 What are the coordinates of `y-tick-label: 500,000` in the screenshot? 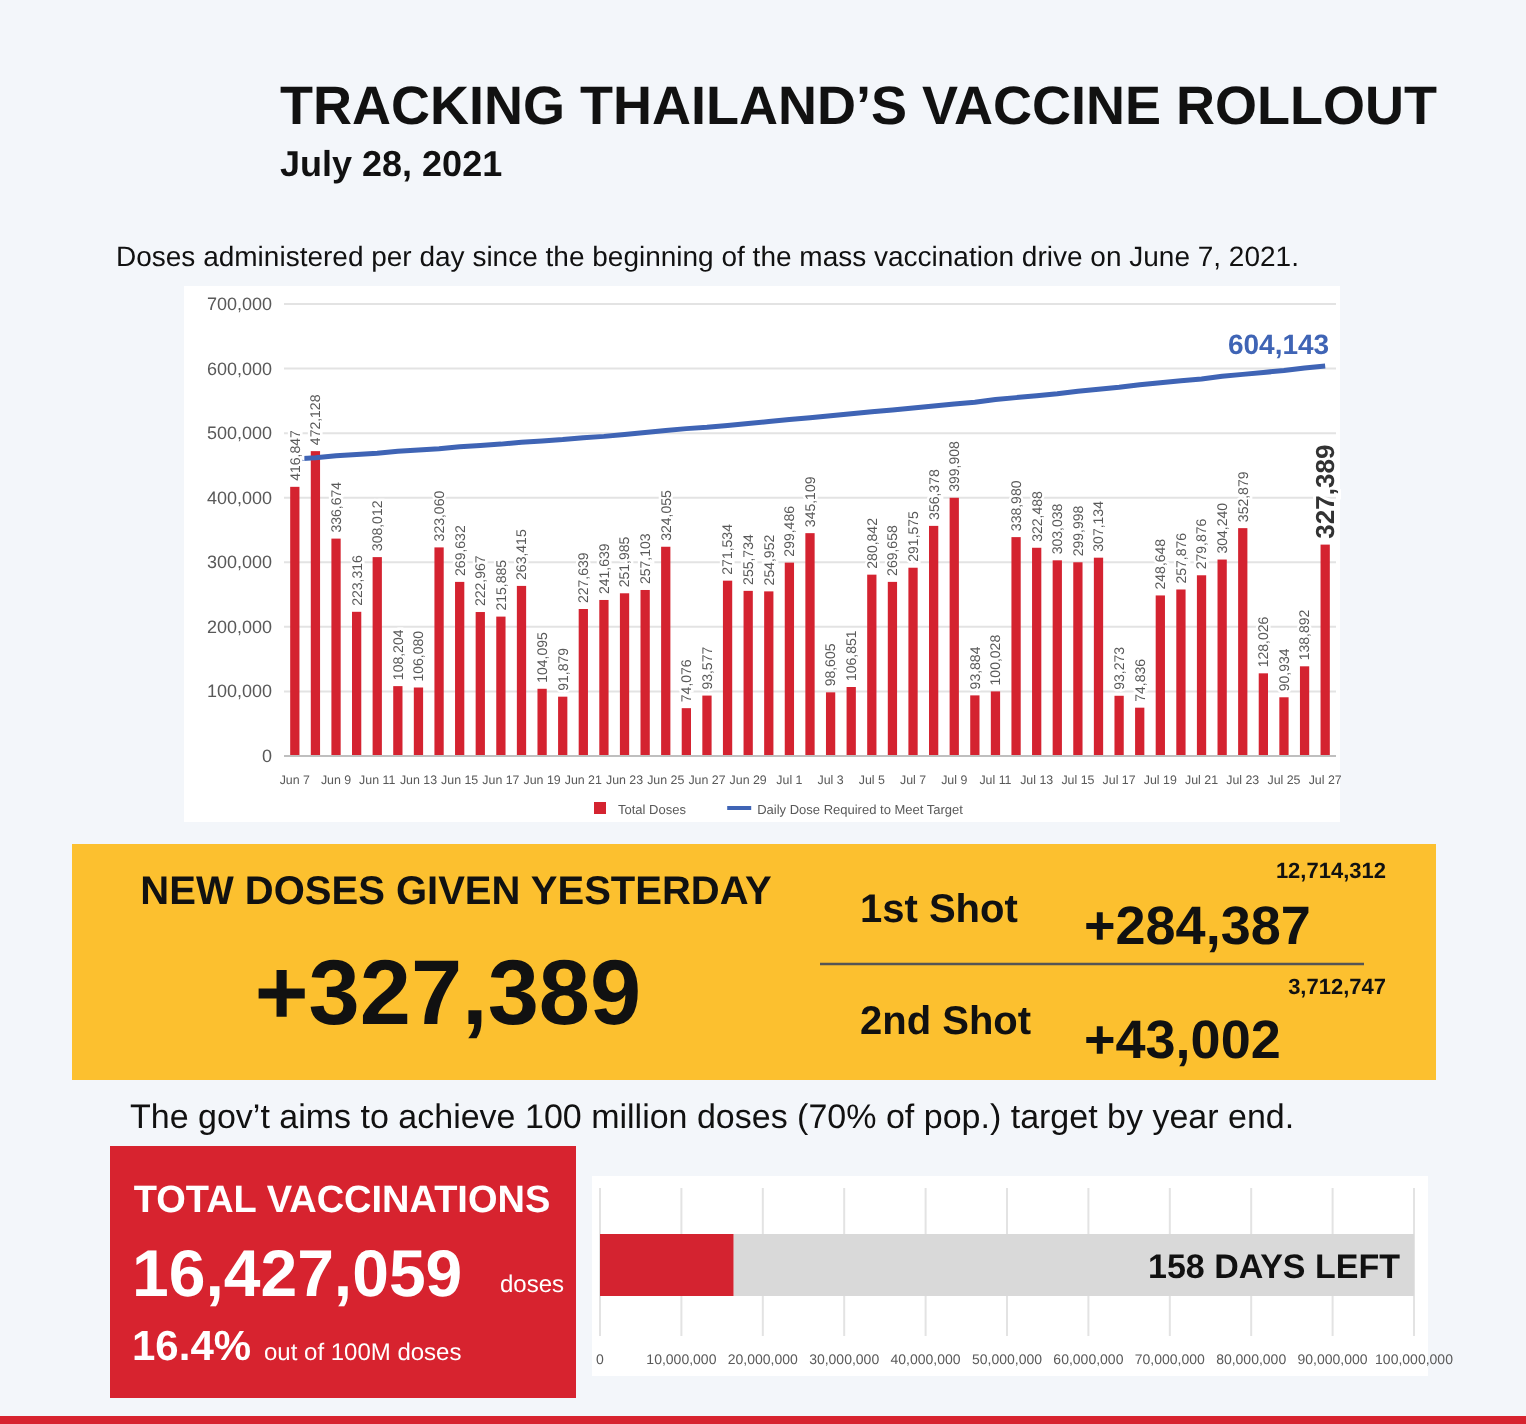 It's located at (239, 433).